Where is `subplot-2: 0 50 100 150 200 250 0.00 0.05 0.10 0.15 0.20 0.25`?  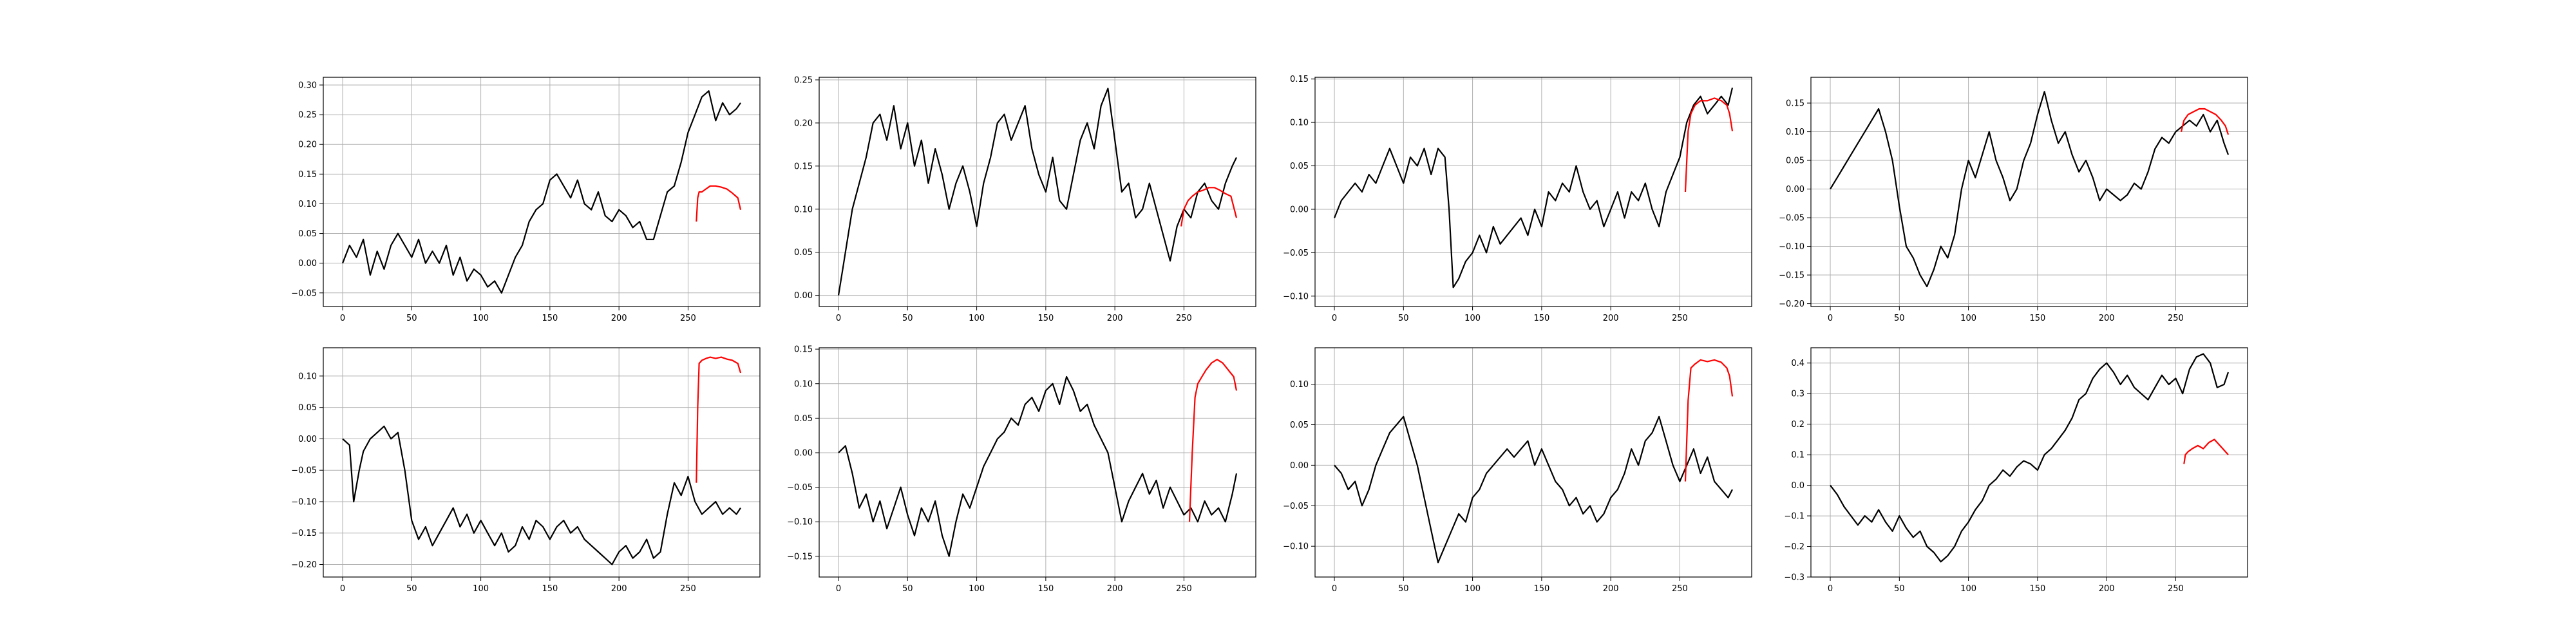 subplot-2: 0 50 100 150 200 250 0.00 0.05 0.10 0.15 0.20 0.25 is located at coordinates (1025, 199).